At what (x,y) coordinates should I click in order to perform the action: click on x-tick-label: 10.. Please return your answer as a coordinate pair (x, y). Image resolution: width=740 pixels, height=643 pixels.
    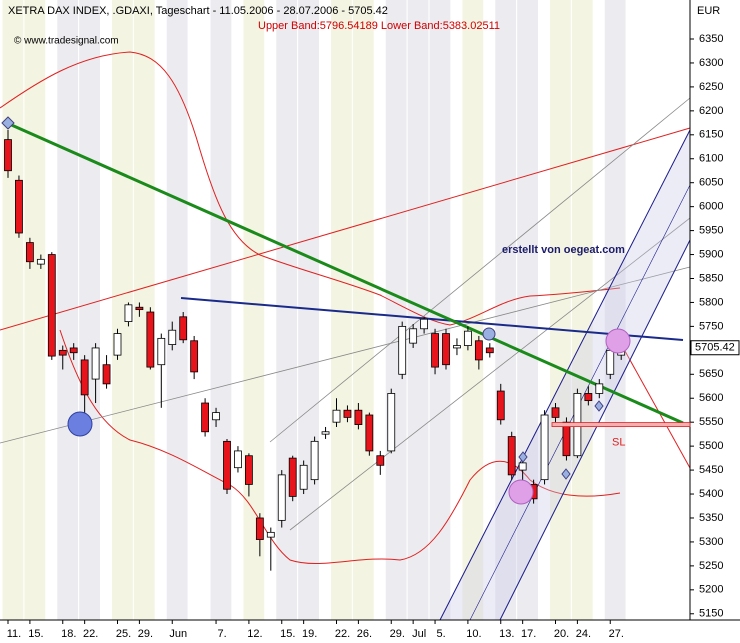
    Looking at the image, I should click on (473, 634).